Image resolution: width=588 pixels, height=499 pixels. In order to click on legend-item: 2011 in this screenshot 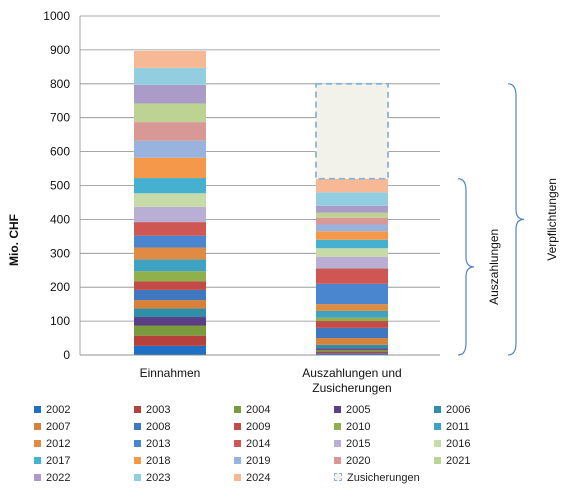, I will do `click(452, 427)`.